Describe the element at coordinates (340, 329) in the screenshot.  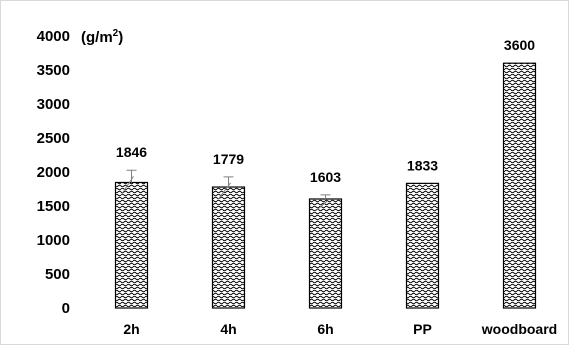
I see `x-axis: 2h 4h 6h PP woodboard` at that location.